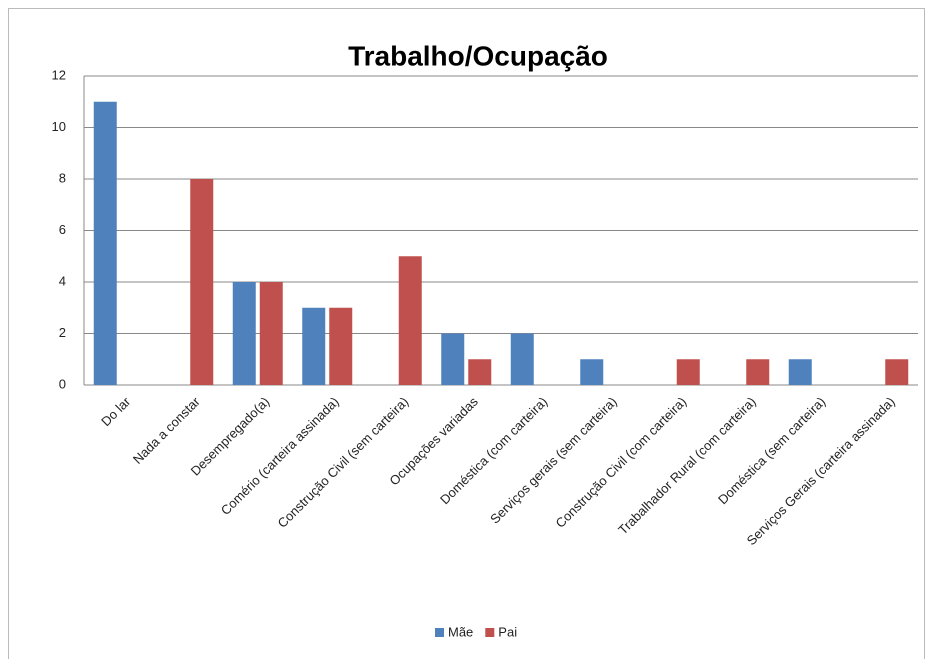  I want to click on y-tick-label: 2, so click(62, 332).